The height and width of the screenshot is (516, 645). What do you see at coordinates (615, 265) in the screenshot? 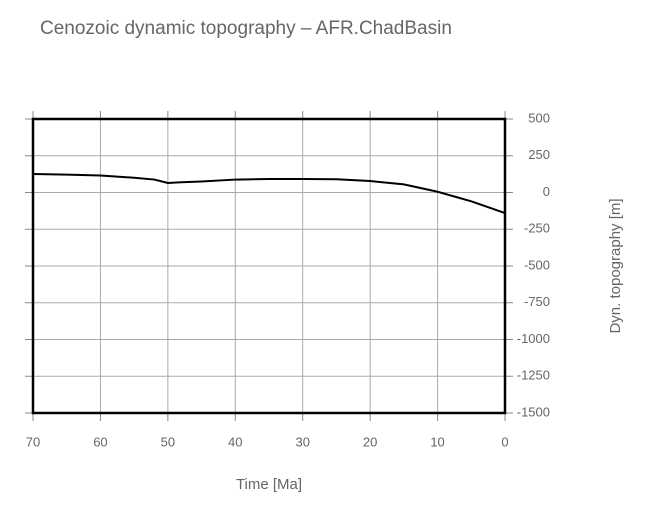
I see `y-axis-label: Dyn. topography [m]` at bounding box center [615, 265].